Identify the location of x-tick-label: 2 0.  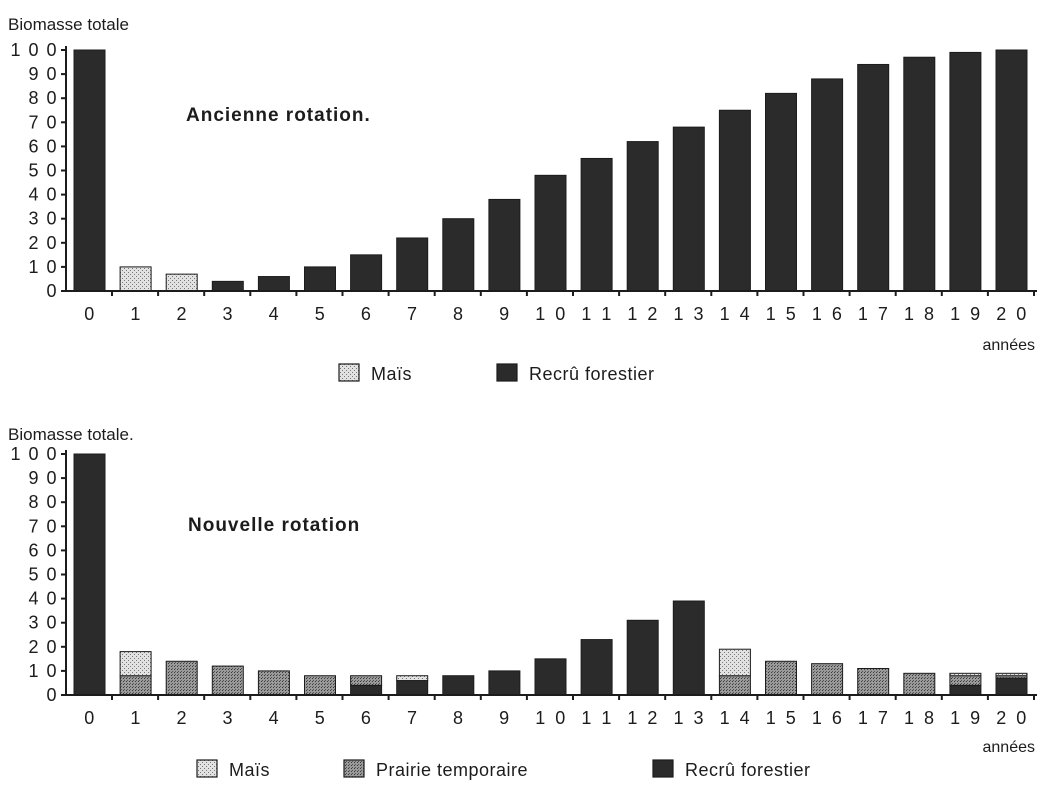
(1012, 718).